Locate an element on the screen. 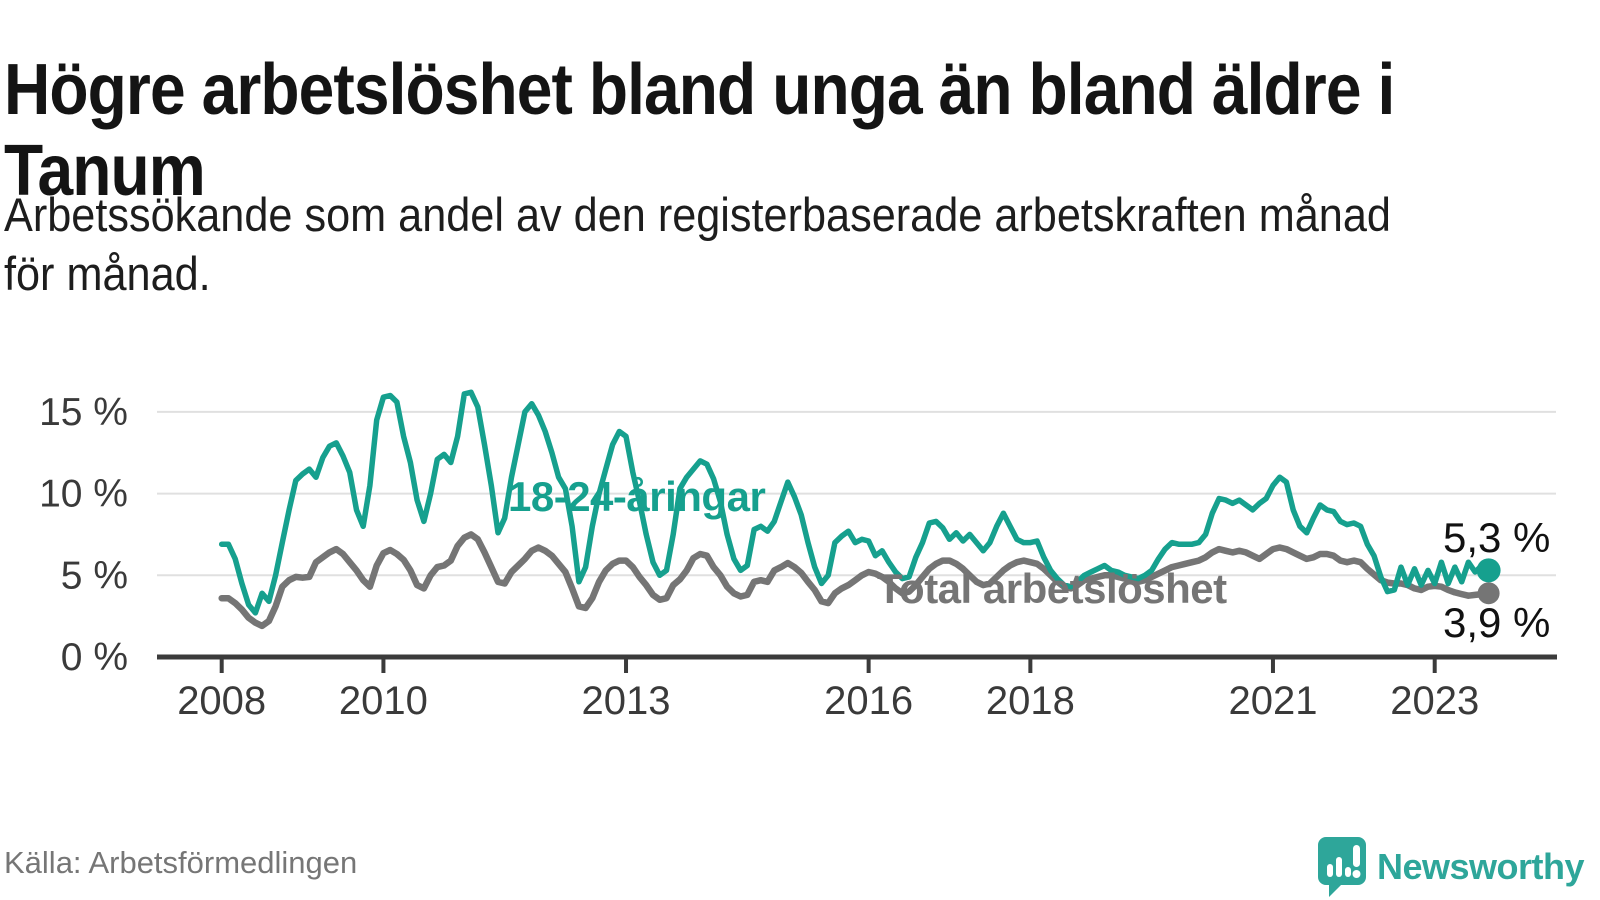 The image size is (1600, 900). series-label-18-24: 18-24-åringar is located at coordinates (637, 496).